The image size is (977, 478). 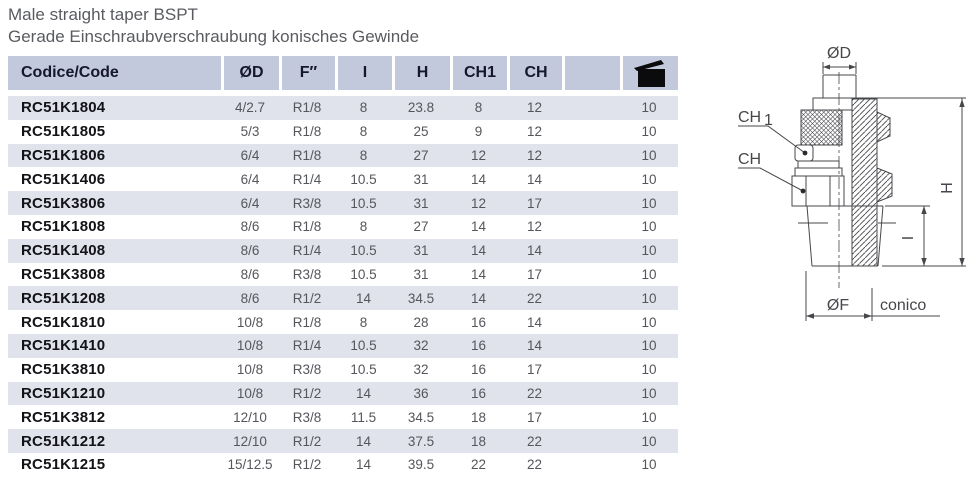 I want to click on col-header-code: Codice/Code, so click(x=70, y=72).